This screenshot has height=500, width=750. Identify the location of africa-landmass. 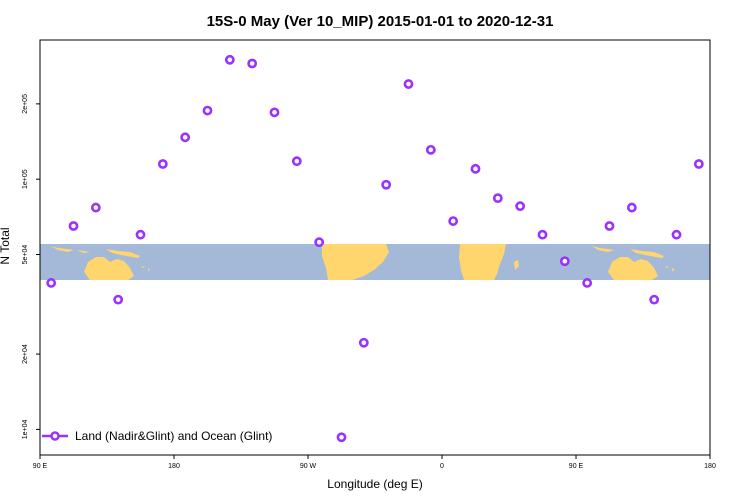
(482, 262).